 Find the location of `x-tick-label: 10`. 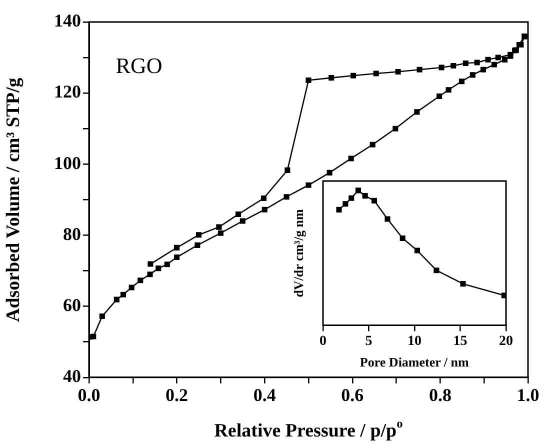

x-tick-label: 10 is located at coordinates (415, 342).